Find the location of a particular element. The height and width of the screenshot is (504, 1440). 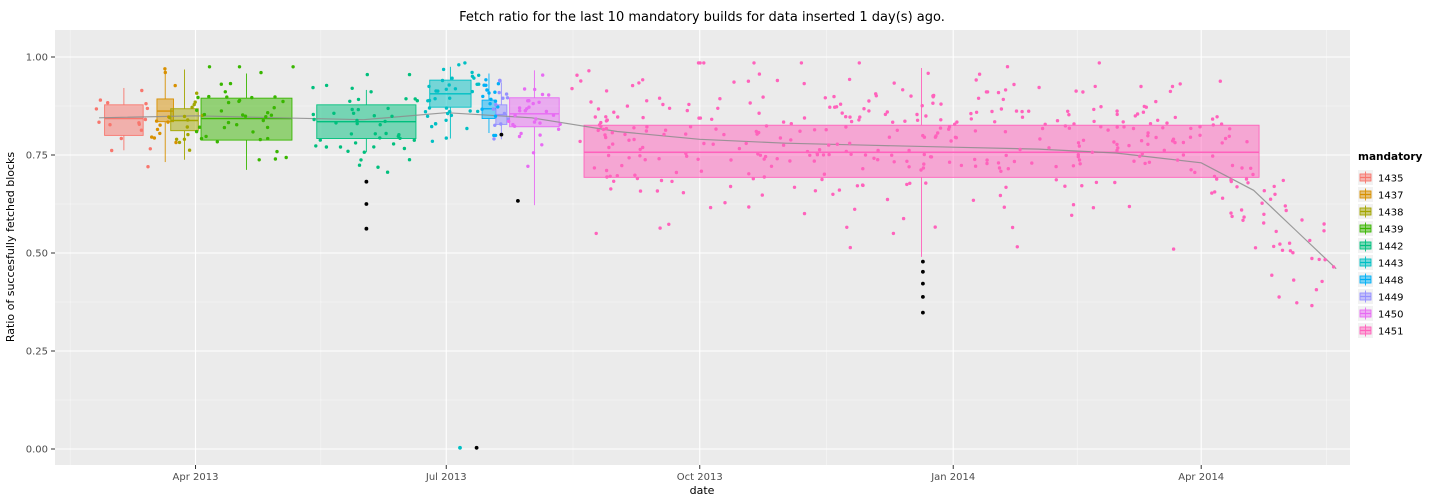

legend-label-1439: 1439 is located at coordinates (1390, 230).